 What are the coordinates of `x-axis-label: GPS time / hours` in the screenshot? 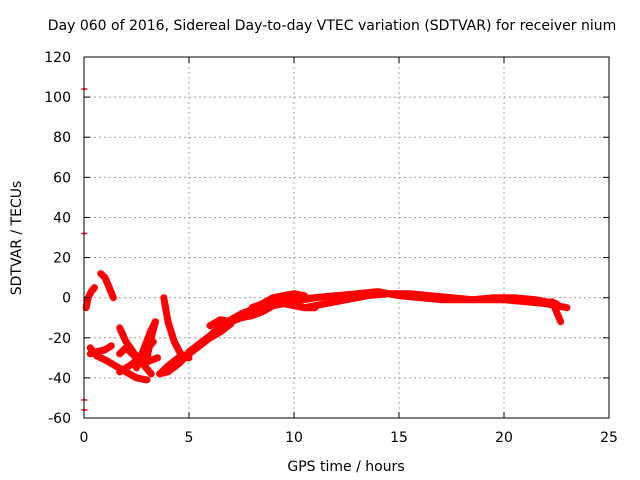 It's located at (345, 467).